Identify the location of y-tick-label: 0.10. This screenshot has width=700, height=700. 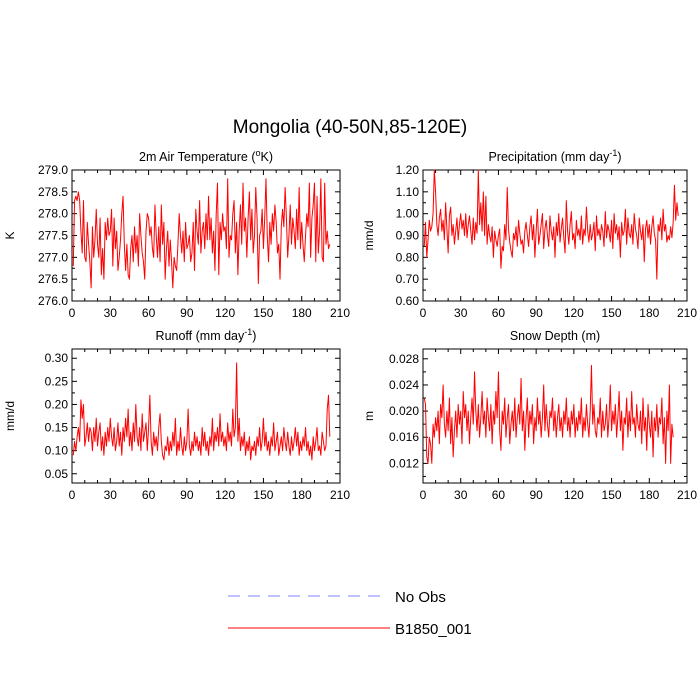
(57, 451).